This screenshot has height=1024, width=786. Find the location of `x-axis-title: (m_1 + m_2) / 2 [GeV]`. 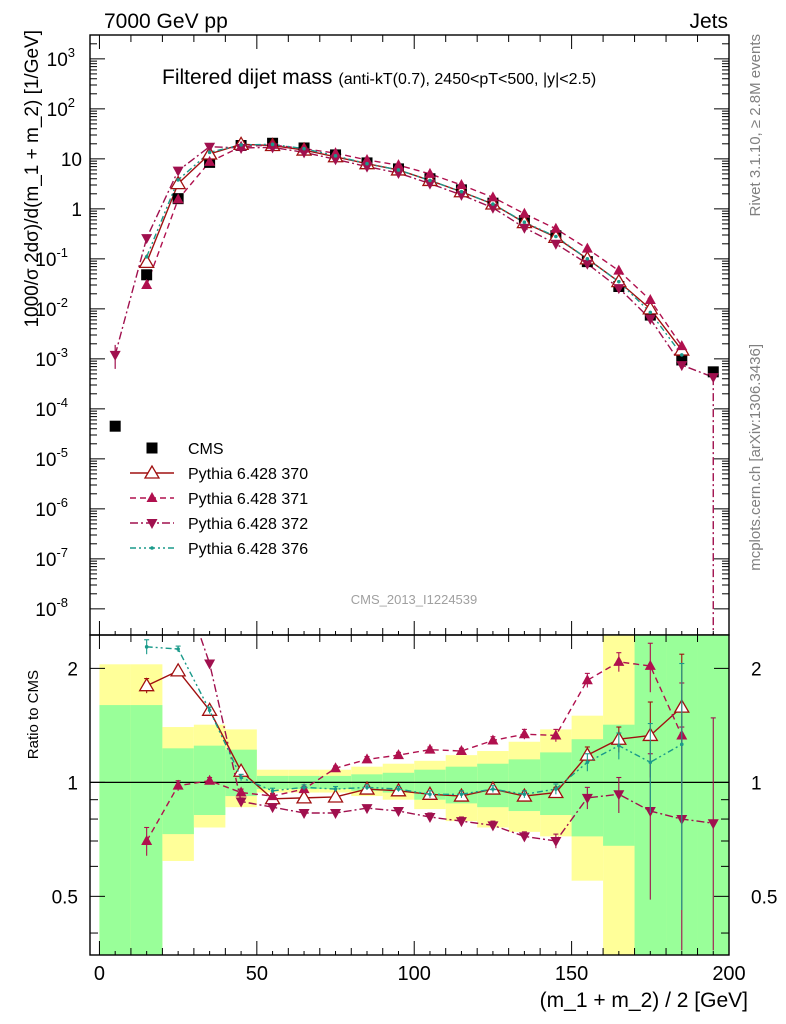

x-axis-title: (m_1 + m_2) / 2 [GeV] is located at coordinates (644, 1000).